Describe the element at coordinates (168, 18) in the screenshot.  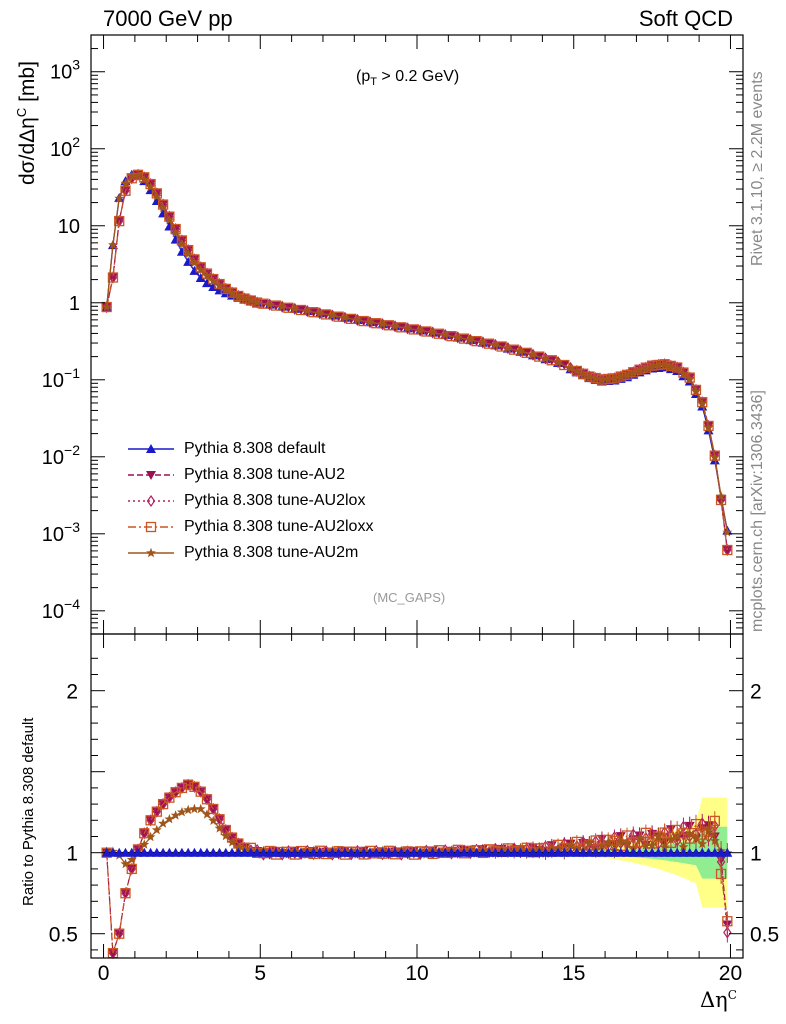
I see `energy-label: 7000 GeV pp` at that location.